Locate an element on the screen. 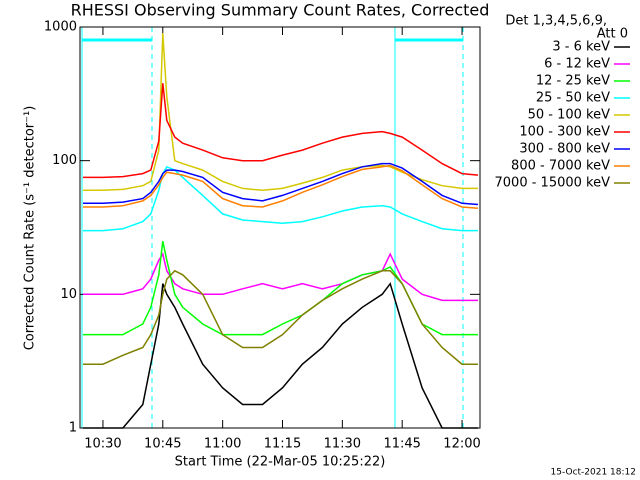  legend-label: 3 - 6 keV is located at coordinates (581, 47).